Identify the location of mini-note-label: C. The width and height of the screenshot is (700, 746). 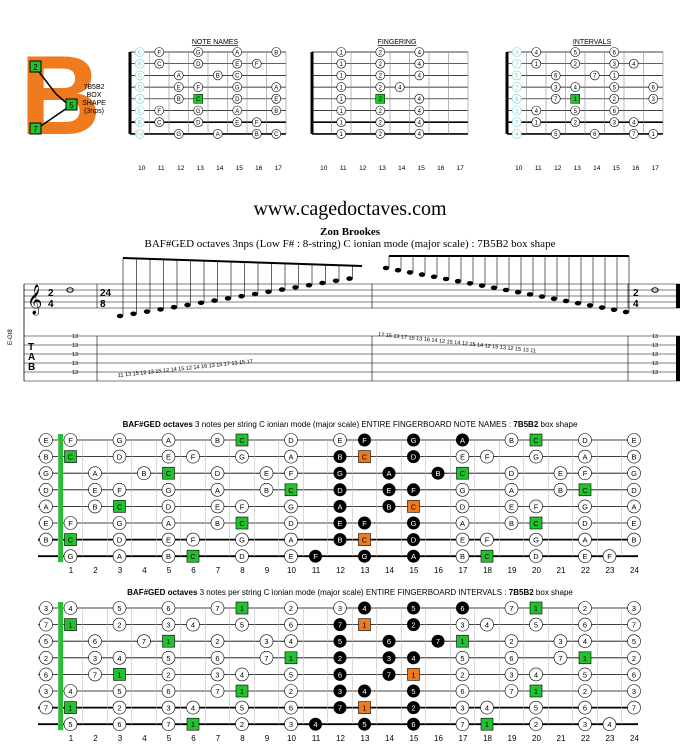
(159, 124).